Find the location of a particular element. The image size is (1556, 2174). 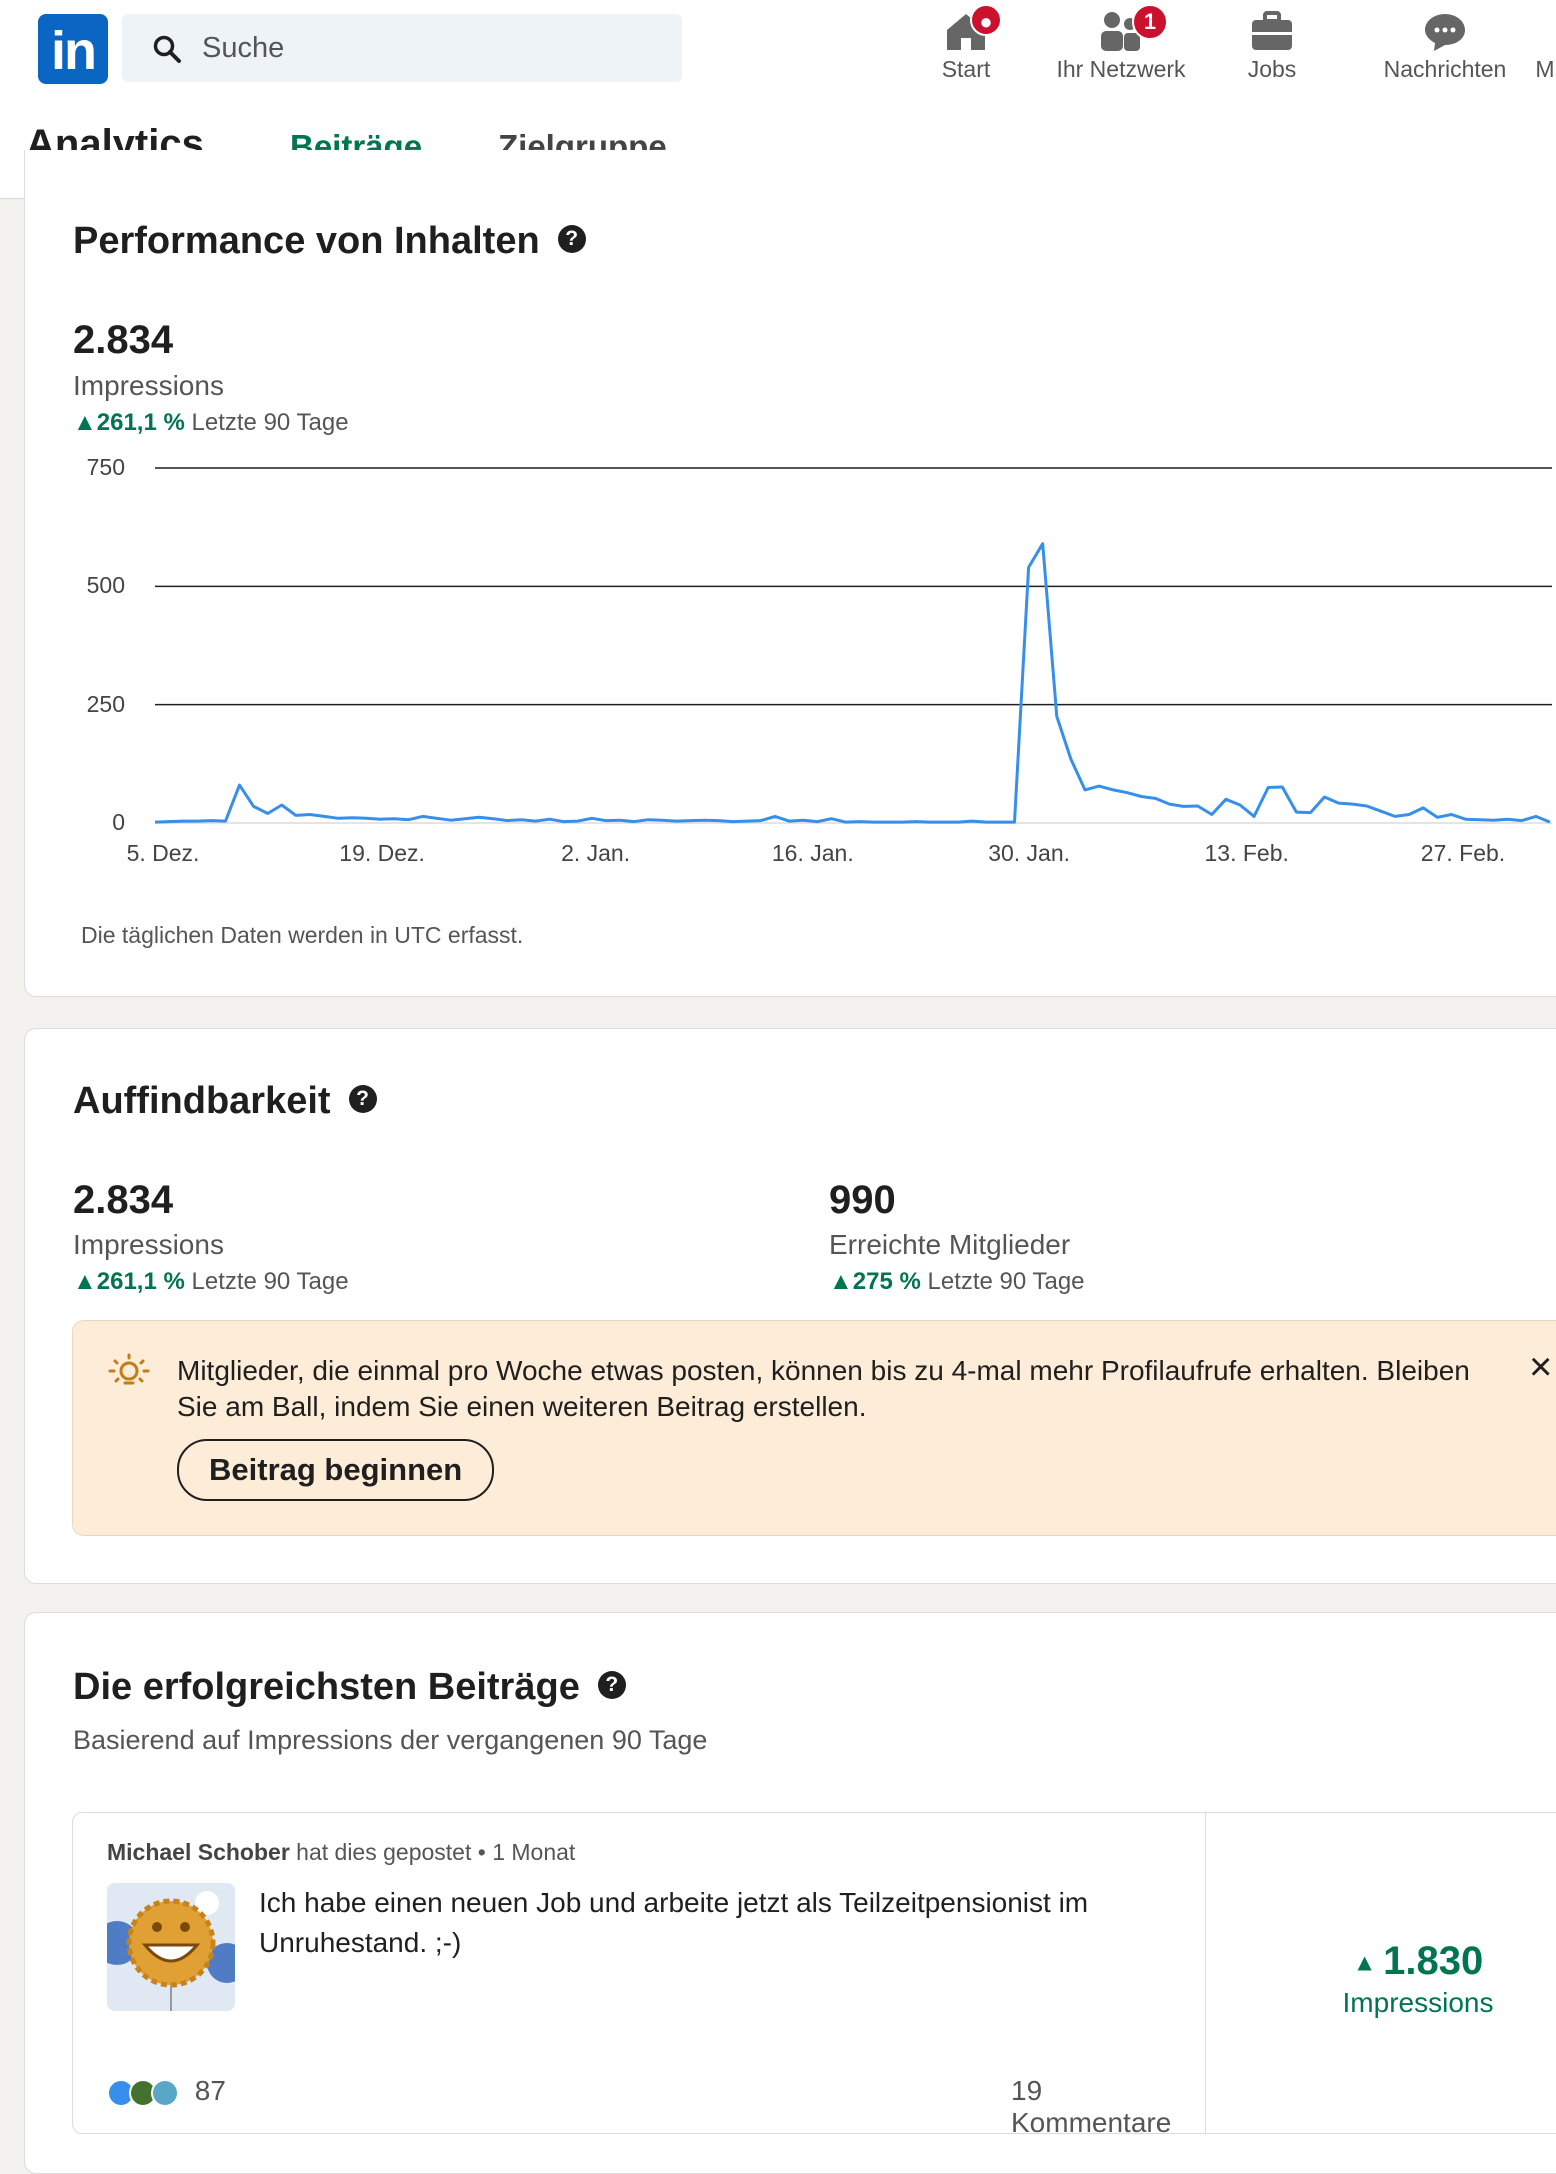

nav-jobs: Jobs is located at coordinates (1272, 51).